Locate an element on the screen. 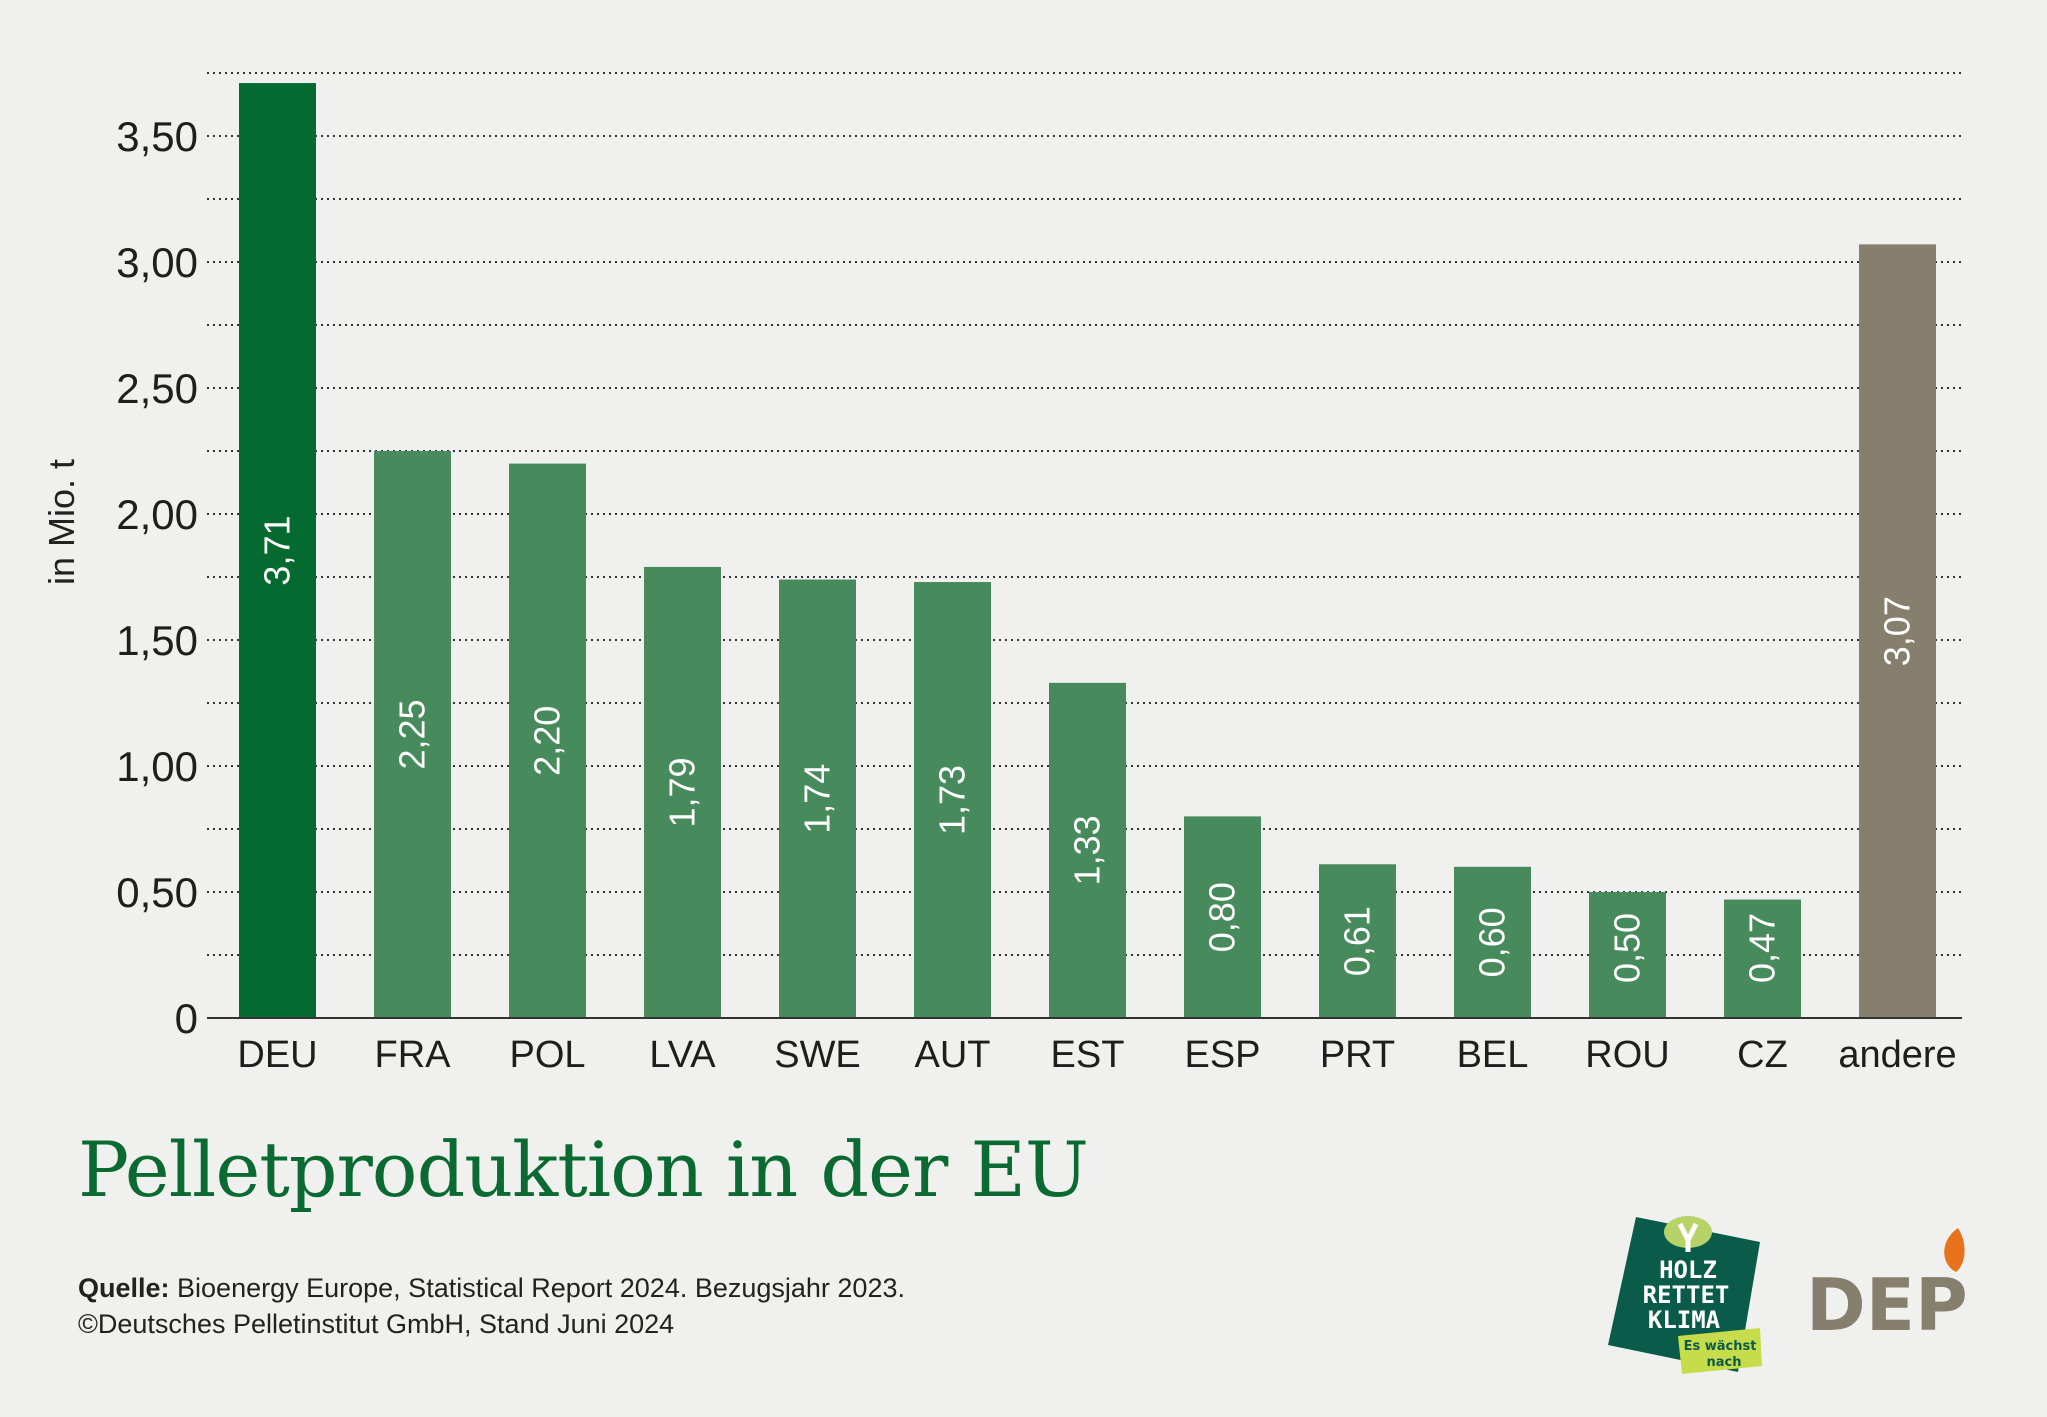 The image size is (2047, 1417). bar-est is located at coordinates (1087, 850).